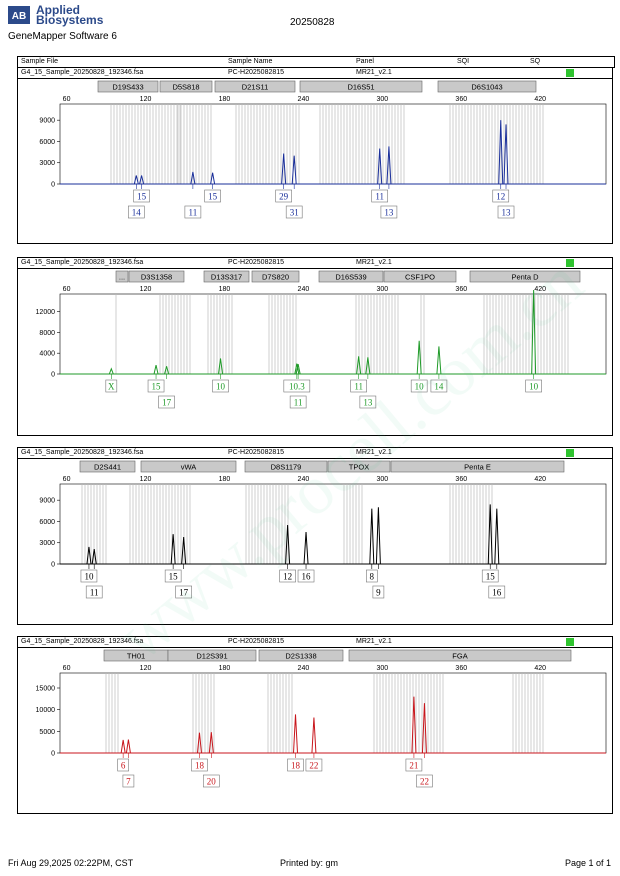  Describe the element at coordinates (309, 863) in the screenshot. I see `footer-printed-by: Printed by: gm` at that location.